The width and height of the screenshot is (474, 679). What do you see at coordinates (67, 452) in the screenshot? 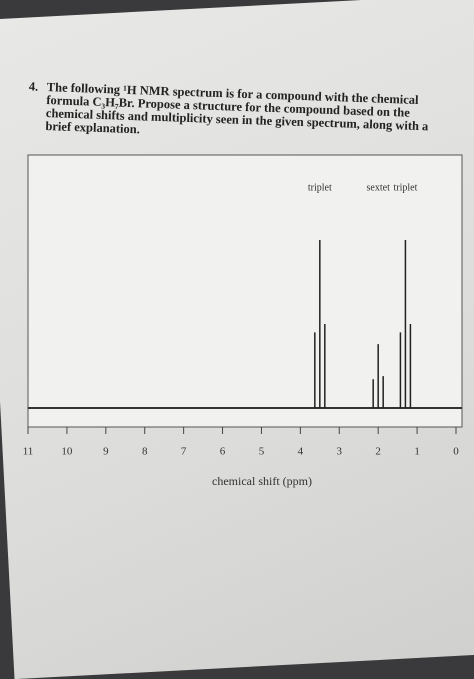
I see `x-tick-label: 10` at bounding box center [67, 452].